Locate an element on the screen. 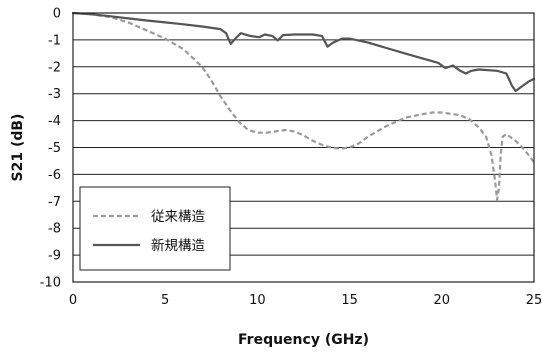  y-tick-label: -8 is located at coordinates (54, 229).